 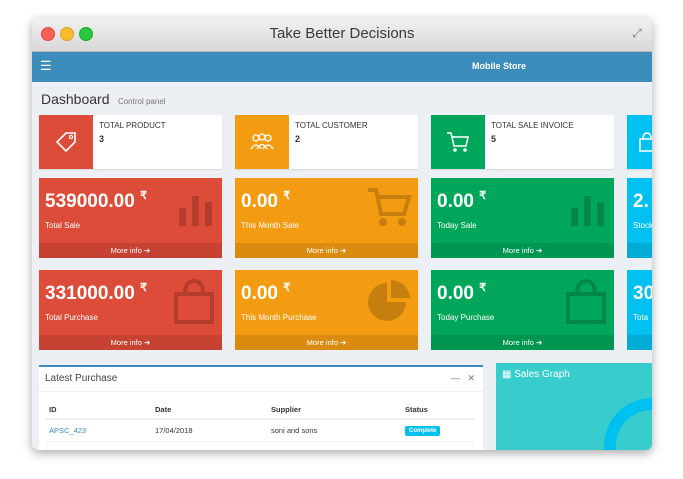 I want to click on small-box-total-stock: 30 Tota, so click(x=639, y=310).